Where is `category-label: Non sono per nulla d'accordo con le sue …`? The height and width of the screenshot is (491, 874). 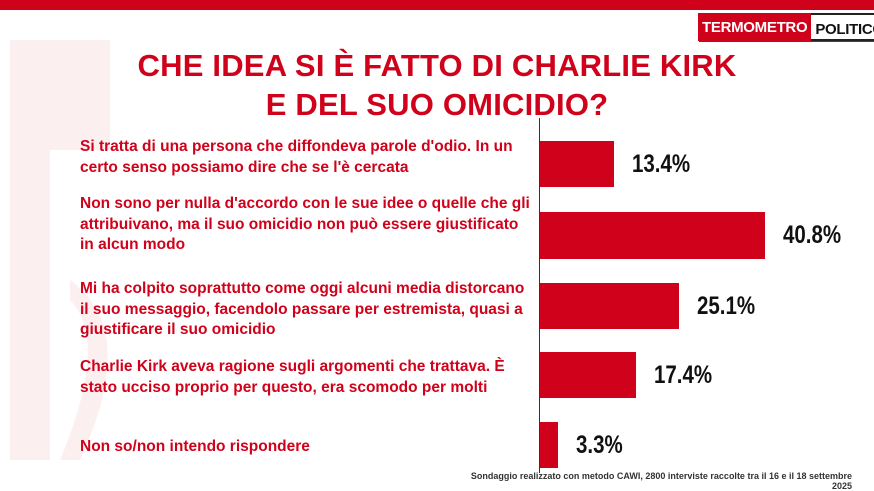
category-label: Non sono per nulla d'accordo con le sue … is located at coordinates (305, 224).